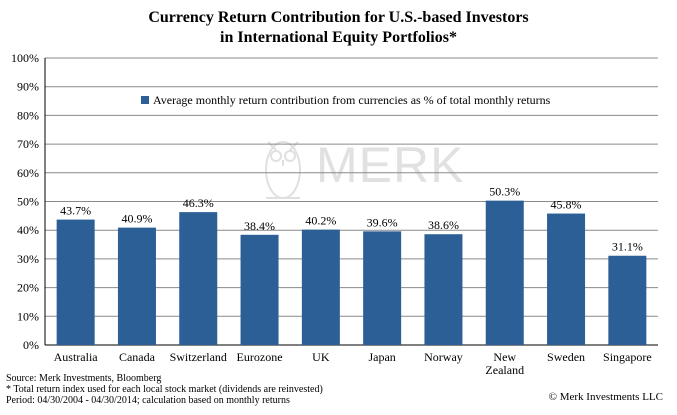  I want to click on merk-watermark: MERK, so click(355, 168).